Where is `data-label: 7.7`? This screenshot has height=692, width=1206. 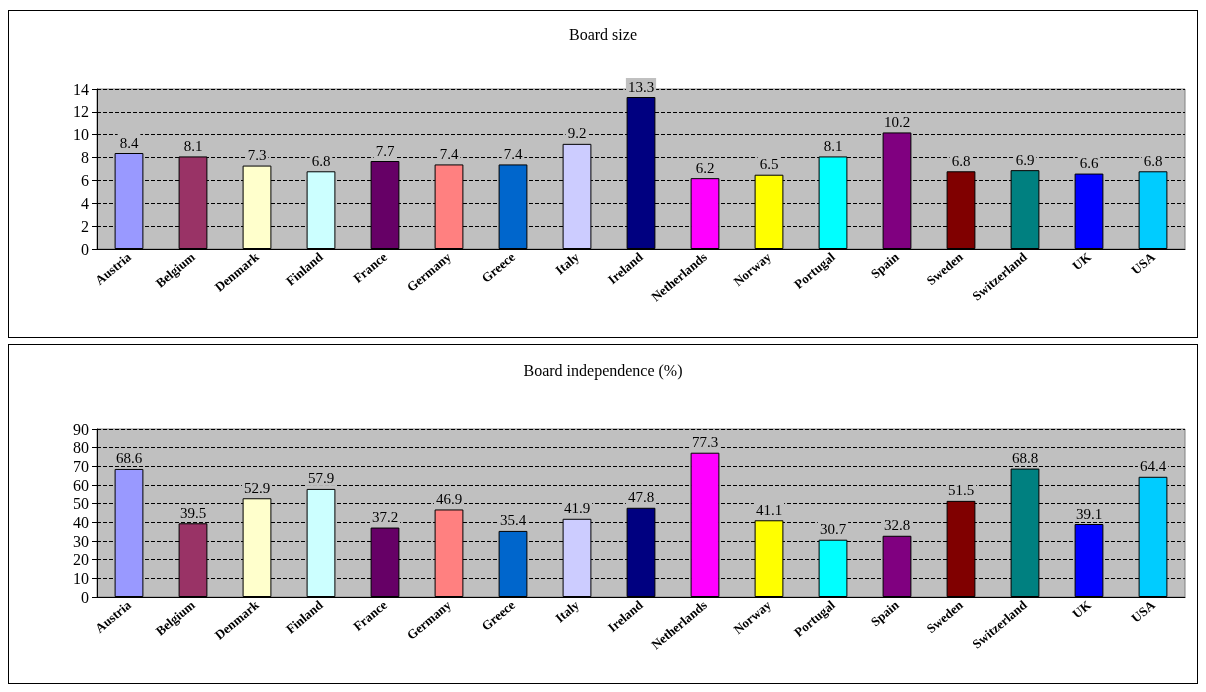
data-label: 7.7 is located at coordinates (385, 150).